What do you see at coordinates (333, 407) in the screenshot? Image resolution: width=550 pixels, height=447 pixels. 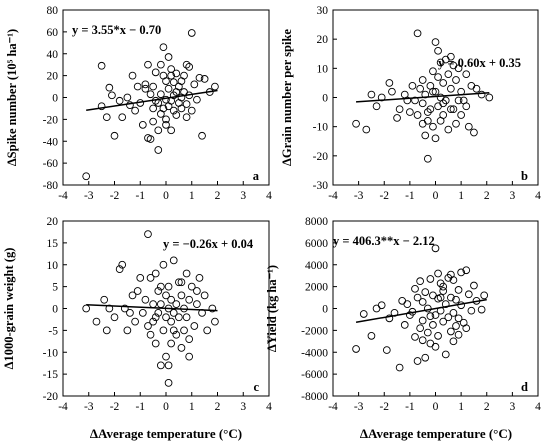 I see `x-tick-label-d-0: -4` at bounding box center [333, 407].